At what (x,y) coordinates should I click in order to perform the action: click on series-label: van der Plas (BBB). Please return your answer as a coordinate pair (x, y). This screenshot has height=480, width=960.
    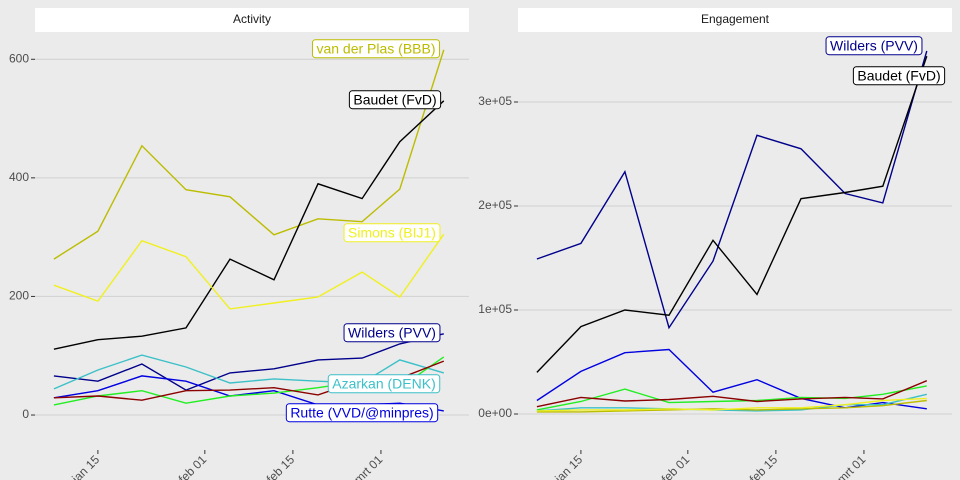
    Looking at the image, I should click on (376, 49).